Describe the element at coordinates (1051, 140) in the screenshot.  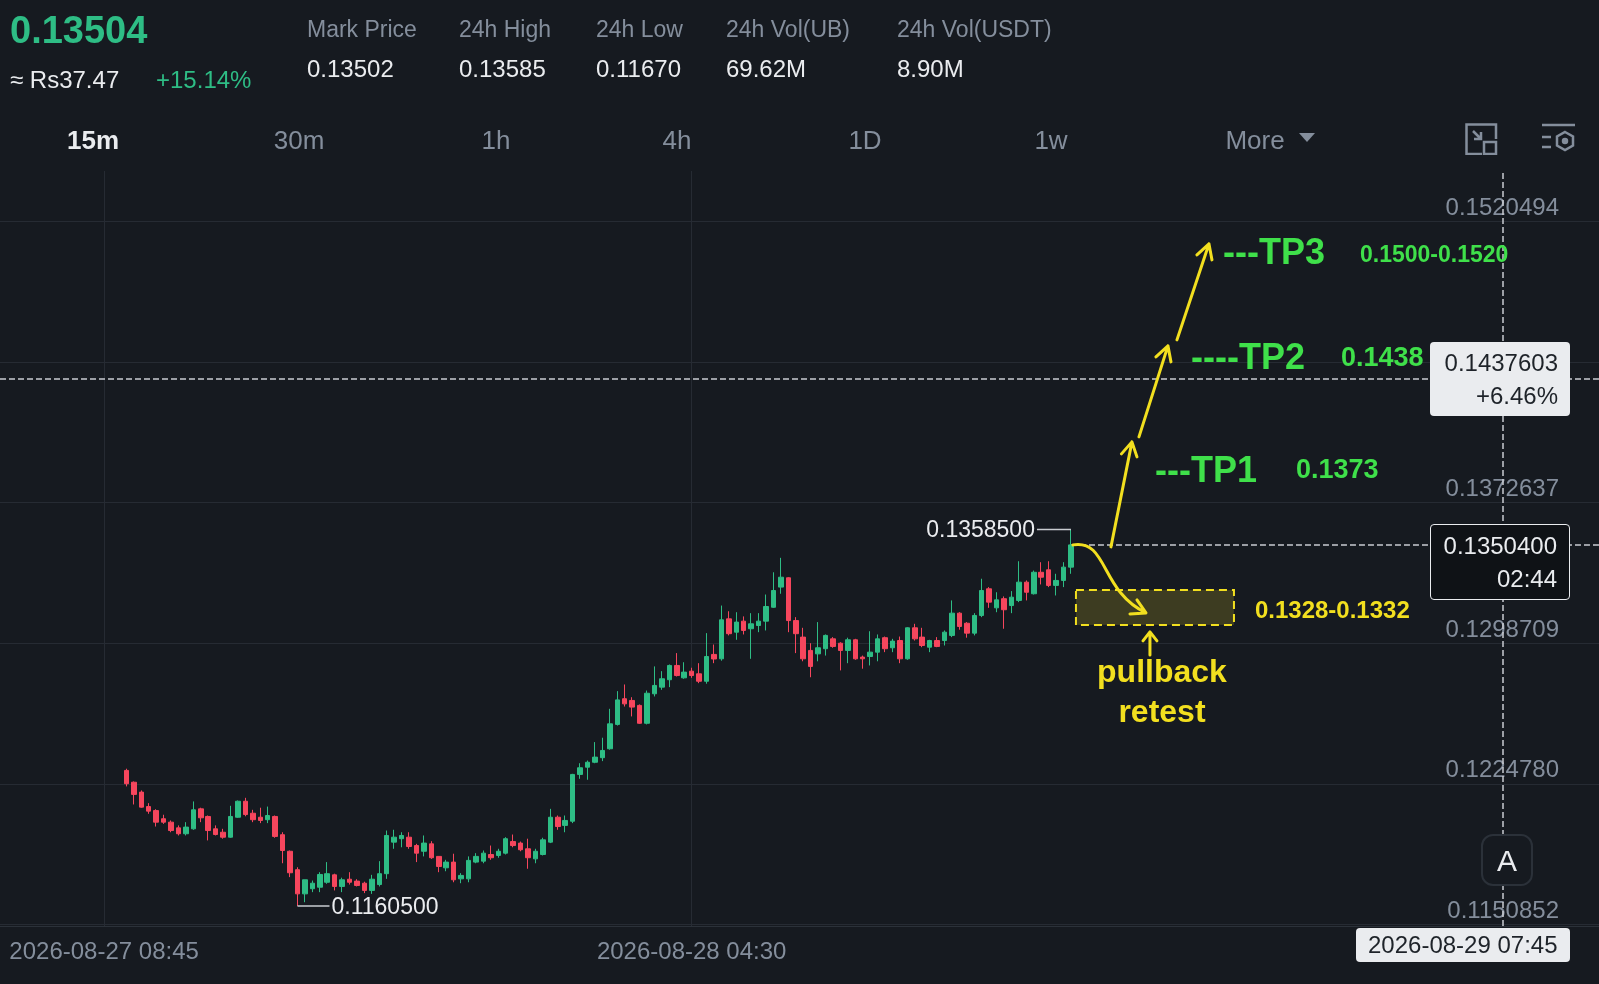
I see `text: 1w` at that location.